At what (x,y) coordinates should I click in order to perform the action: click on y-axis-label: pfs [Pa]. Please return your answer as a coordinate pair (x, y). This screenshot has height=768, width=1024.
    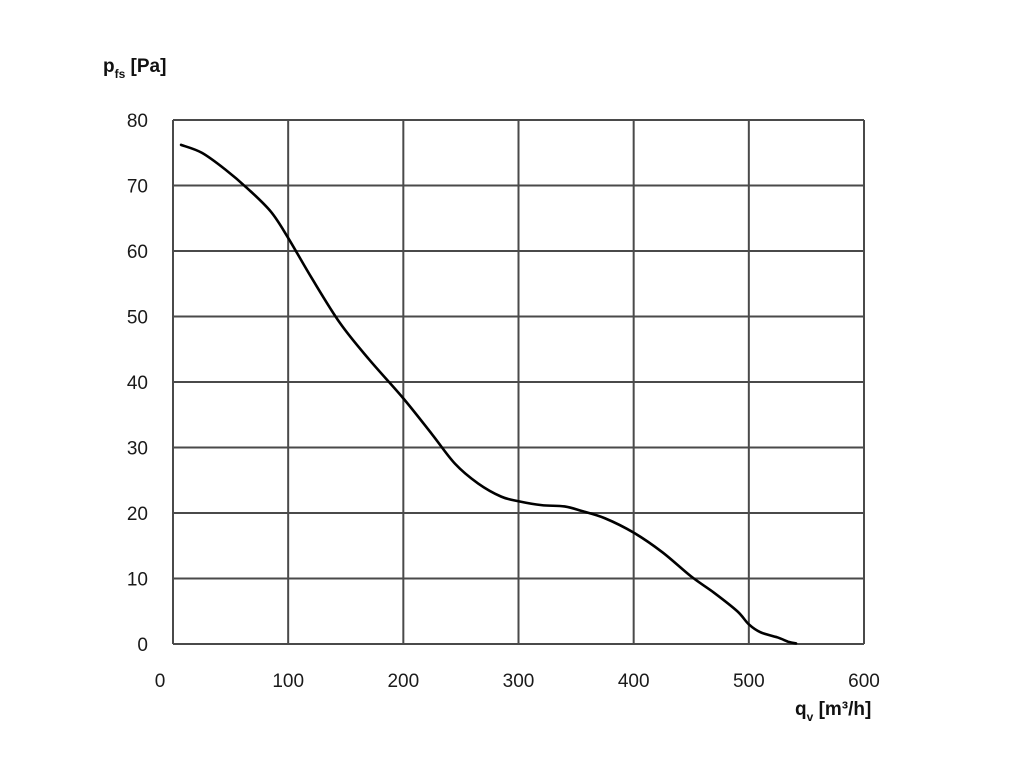
    Looking at the image, I should click on (134, 68).